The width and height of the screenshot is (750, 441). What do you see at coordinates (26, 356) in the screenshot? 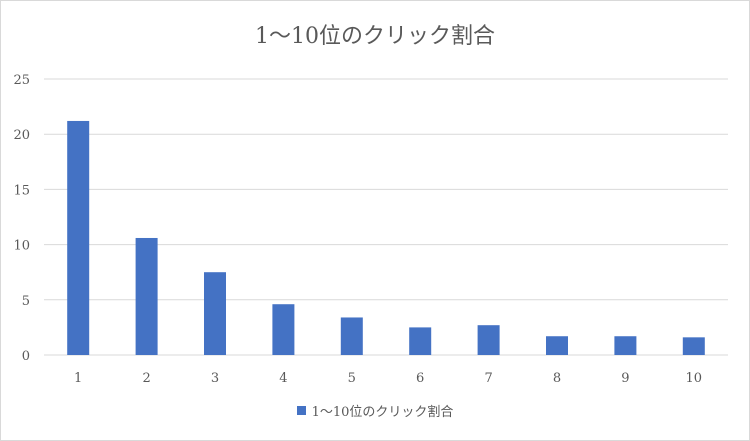
I see `y-tick-label: 0` at bounding box center [26, 356].